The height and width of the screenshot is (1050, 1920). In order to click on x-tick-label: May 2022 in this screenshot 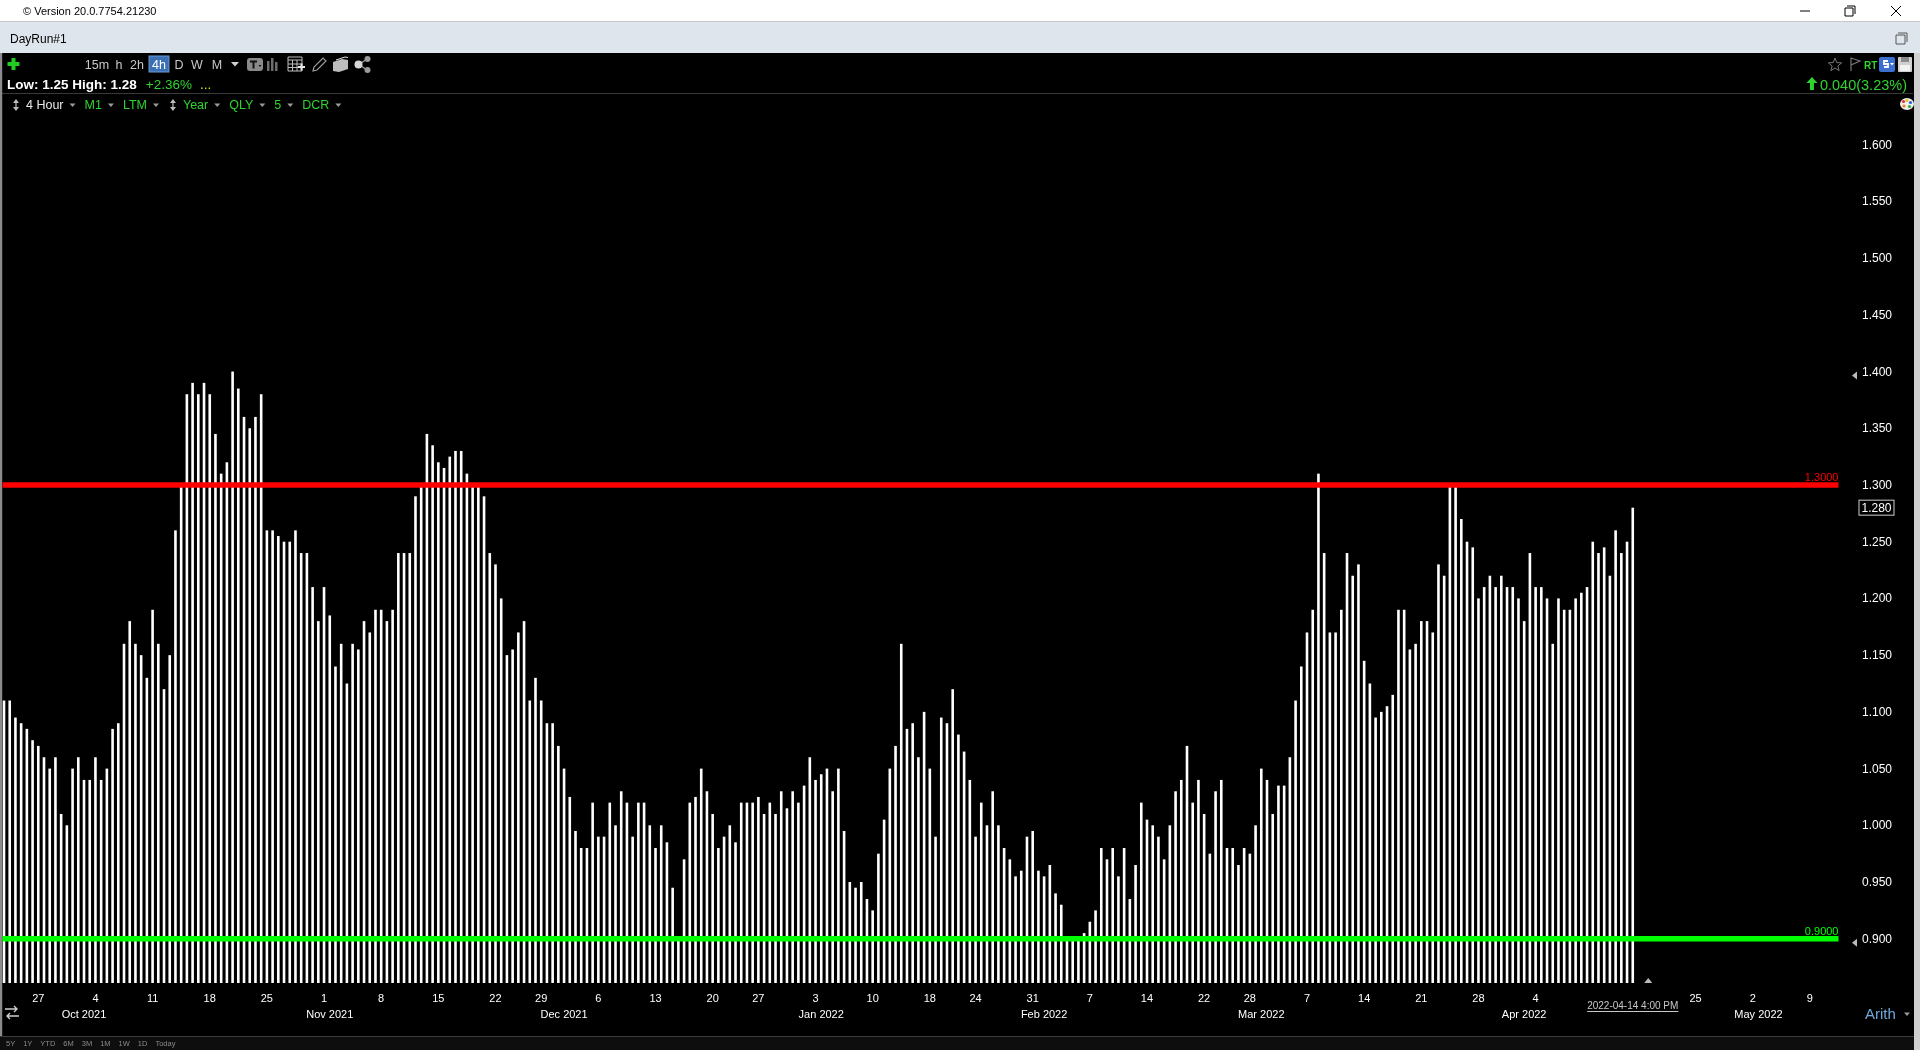, I will do `click(1758, 1014)`.